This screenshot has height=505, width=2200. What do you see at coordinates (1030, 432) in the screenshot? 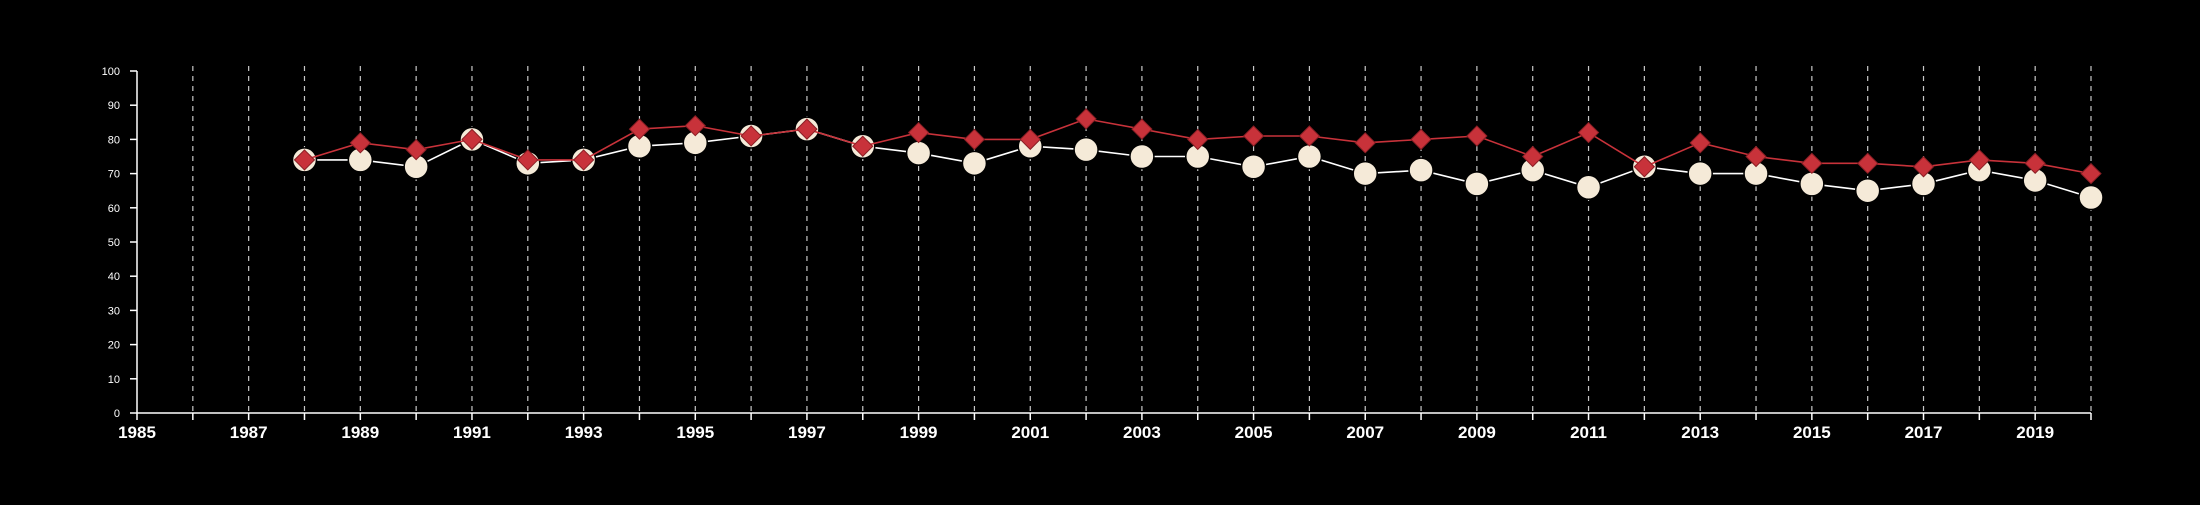
I see `x-tick-label: 2001` at bounding box center [1030, 432].